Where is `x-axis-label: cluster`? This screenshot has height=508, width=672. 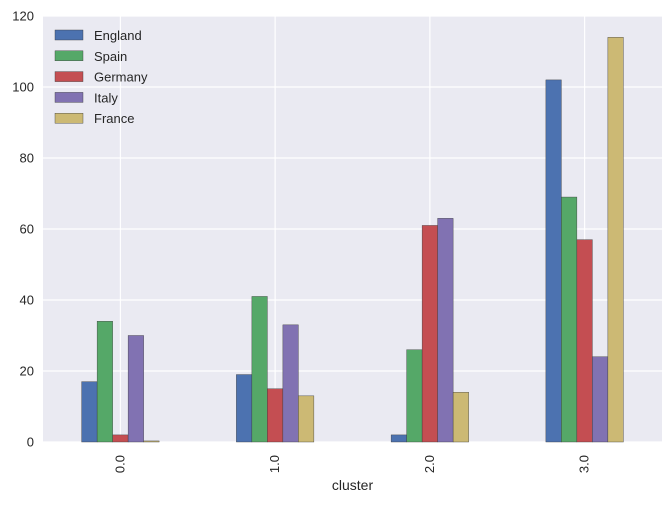
x-axis-label: cluster is located at coordinates (353, 485).